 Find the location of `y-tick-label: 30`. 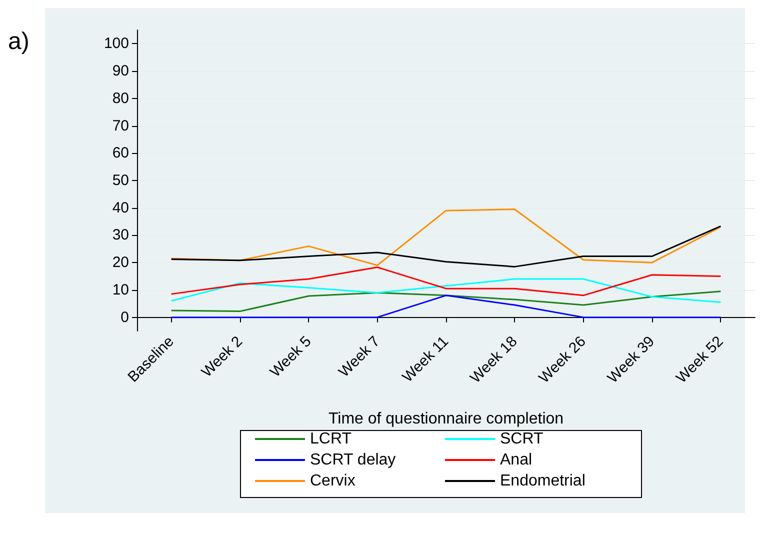

y-tick-label: 30 is located at coordinates (120, 235).